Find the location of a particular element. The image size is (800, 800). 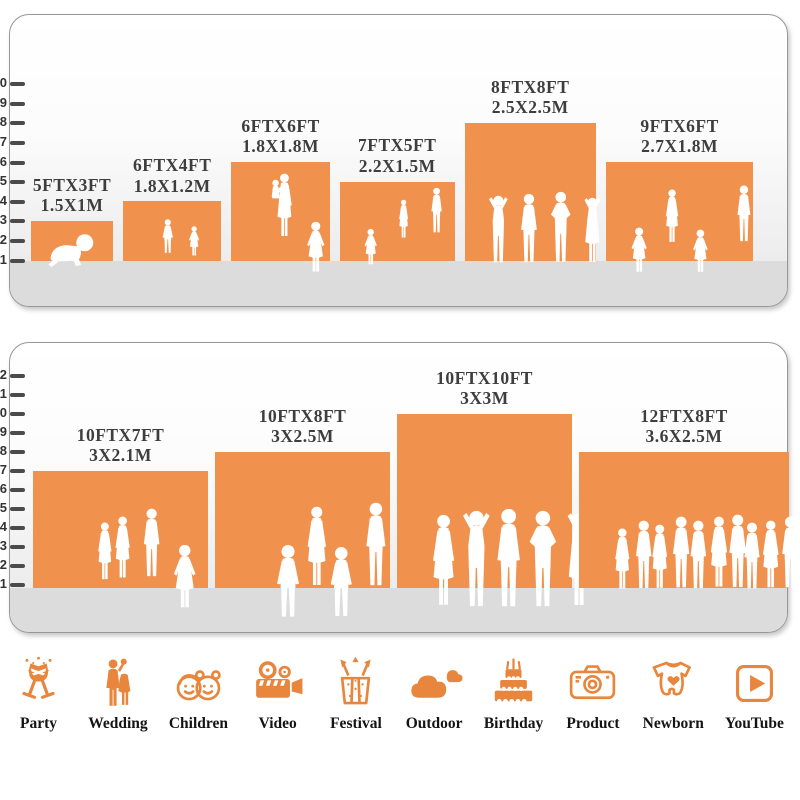

backdrop-size-label: 12FTX8FT 3.6X2.5M is located at coordinates (684, 426).